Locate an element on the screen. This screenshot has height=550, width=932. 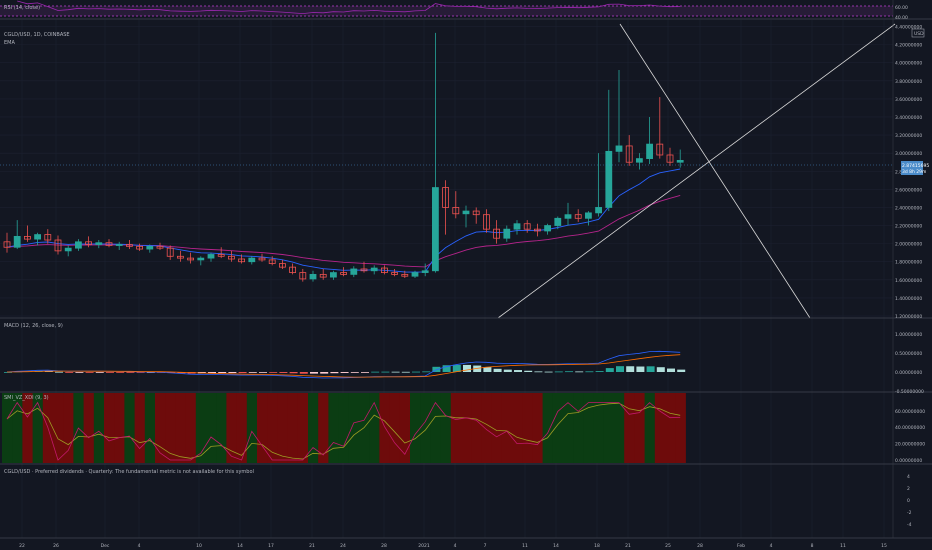
stoch-label: SMI_VZ_XDI (9, 3) is located at coordinates (26, 398).